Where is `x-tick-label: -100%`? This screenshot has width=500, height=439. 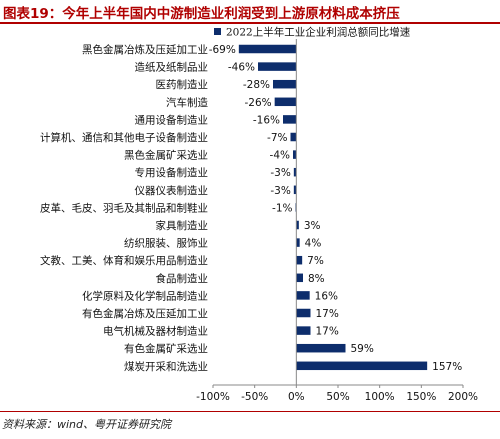
x-tick-label: -100% is located at coordinates (213, 397).